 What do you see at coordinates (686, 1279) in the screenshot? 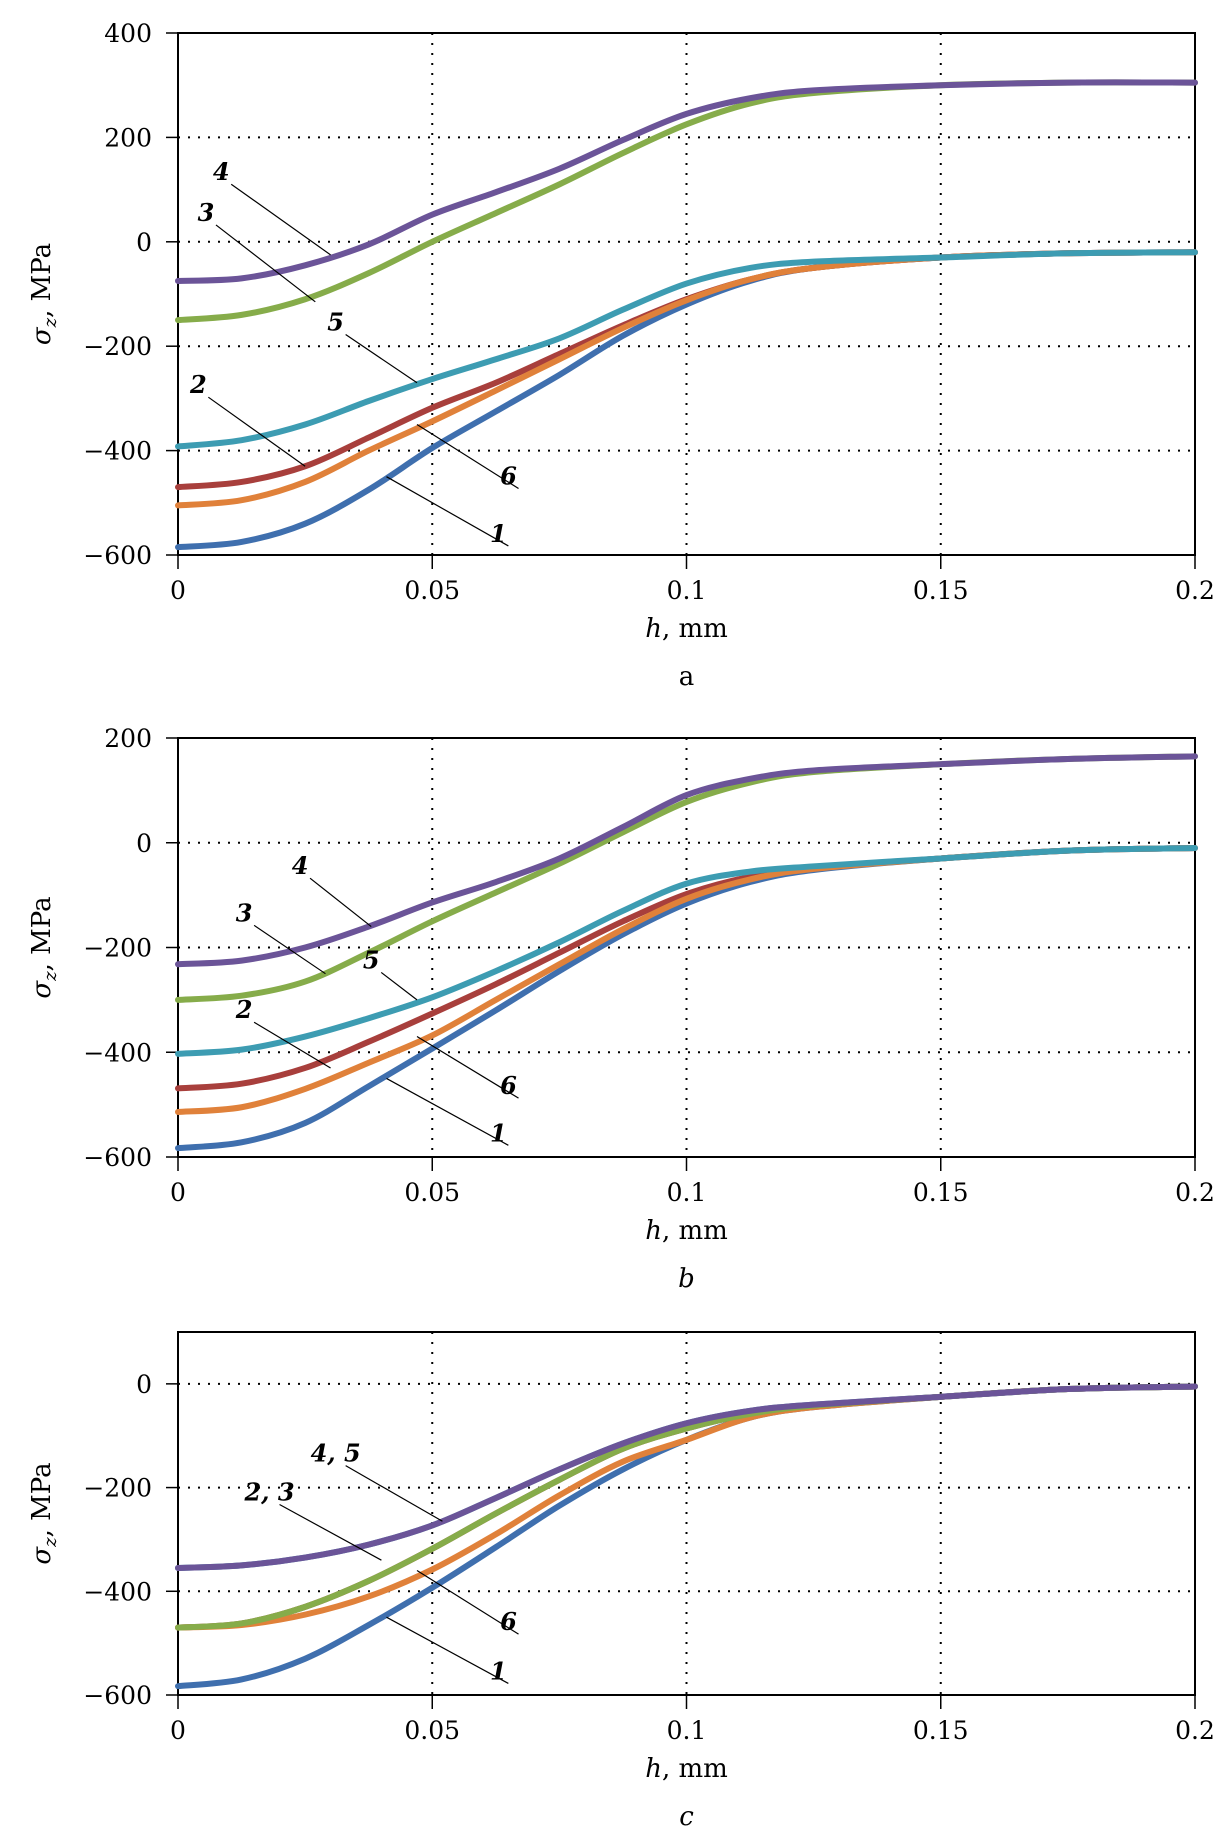
I see `panel-caption: b` at bounding box center [686, 1279].